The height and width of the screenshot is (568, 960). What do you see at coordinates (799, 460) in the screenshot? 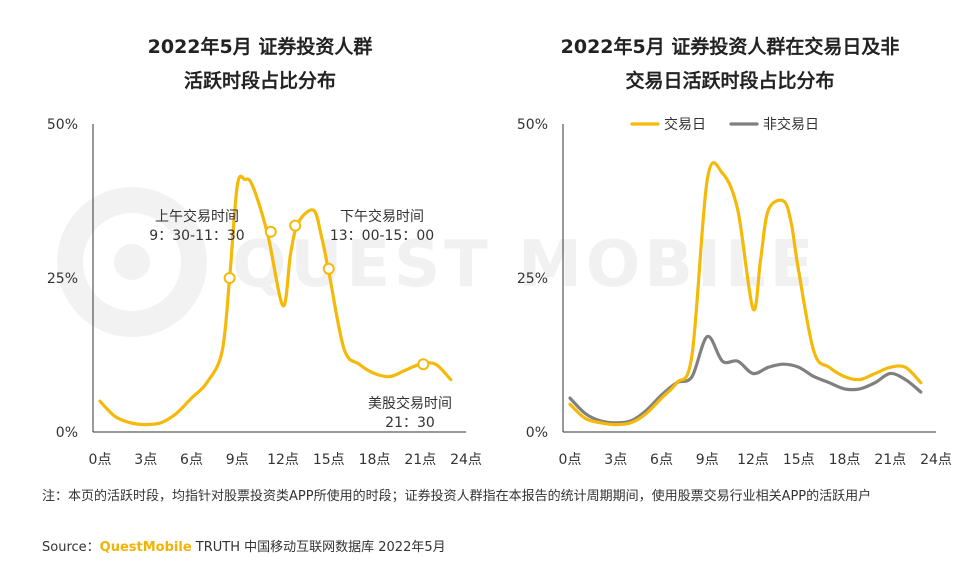
I see `right-x-tick-label: 15点` at bounding box center [799, 460].